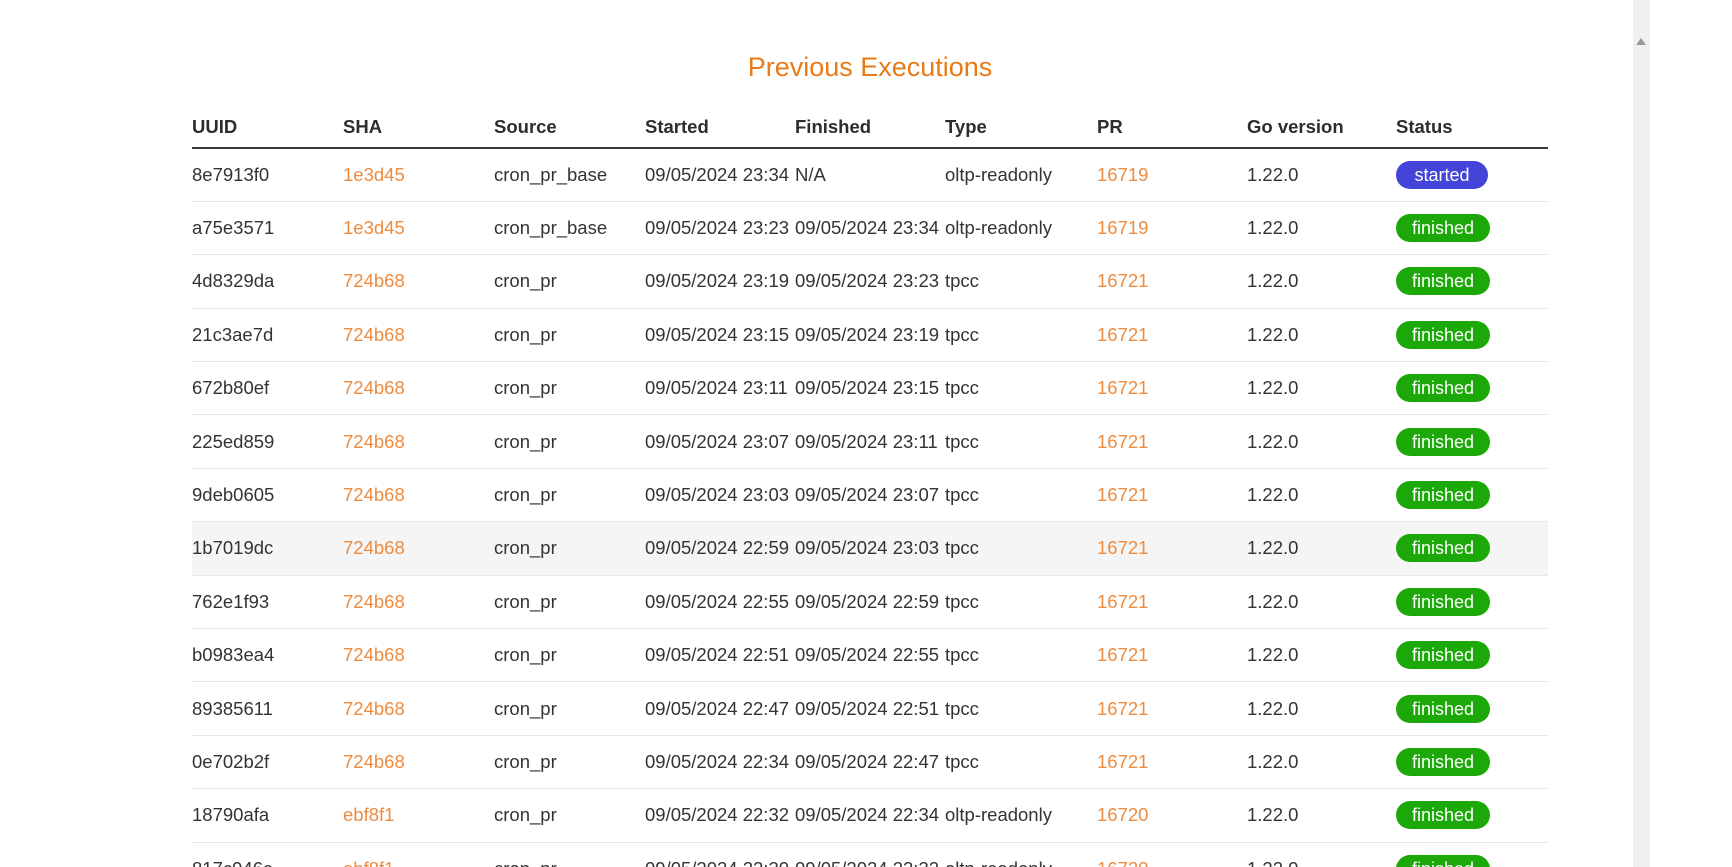  I want to click on uuid-cell: 4d8329da, so click(267, 281).